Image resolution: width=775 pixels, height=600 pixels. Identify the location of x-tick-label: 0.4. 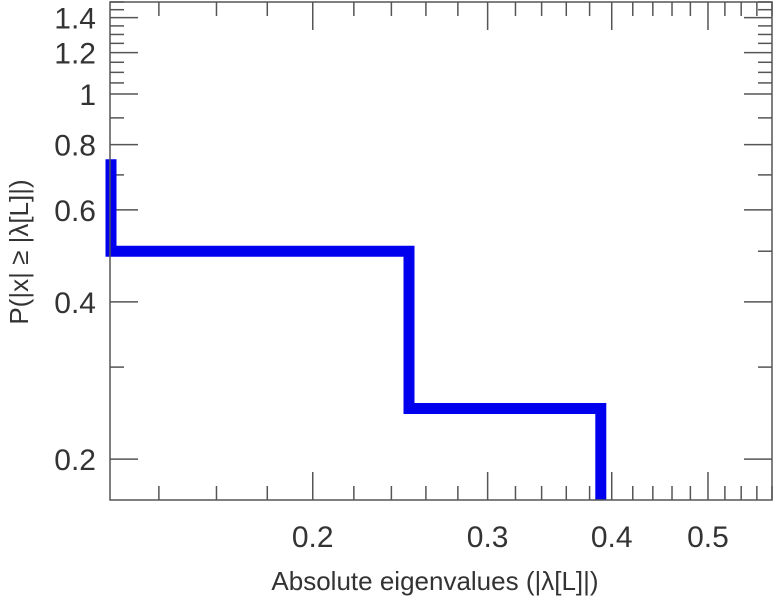
(612, 537).